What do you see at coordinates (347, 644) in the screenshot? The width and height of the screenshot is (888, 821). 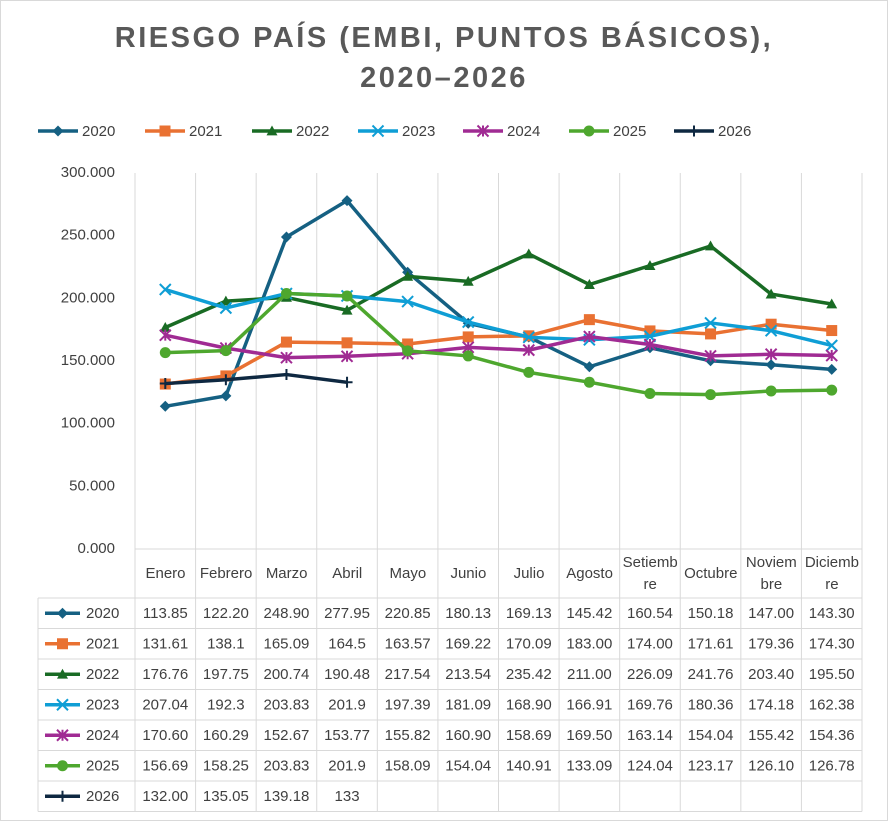 I see `table-cell: 164.5` at bounding box center [347, 644].